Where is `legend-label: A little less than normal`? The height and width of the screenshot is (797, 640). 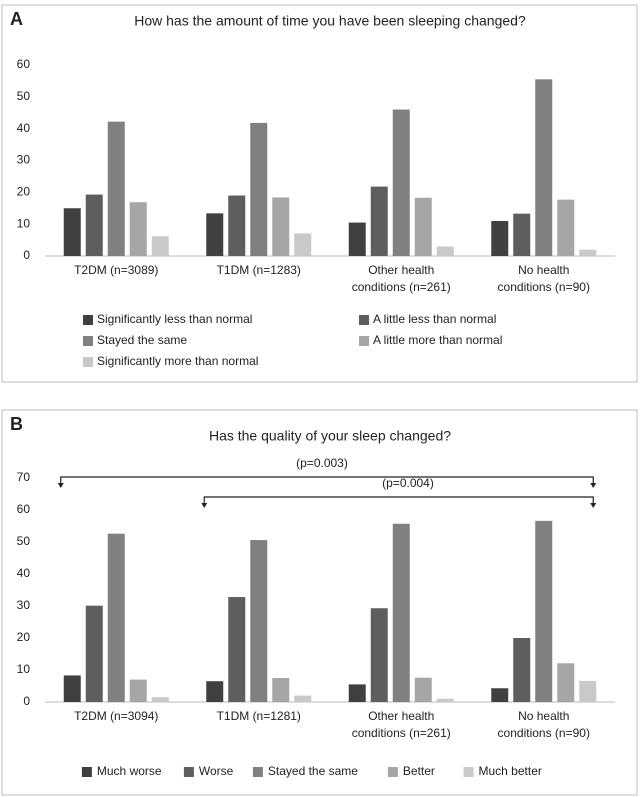
legend-label: A little less than normal is located at coordinates (434, 319).